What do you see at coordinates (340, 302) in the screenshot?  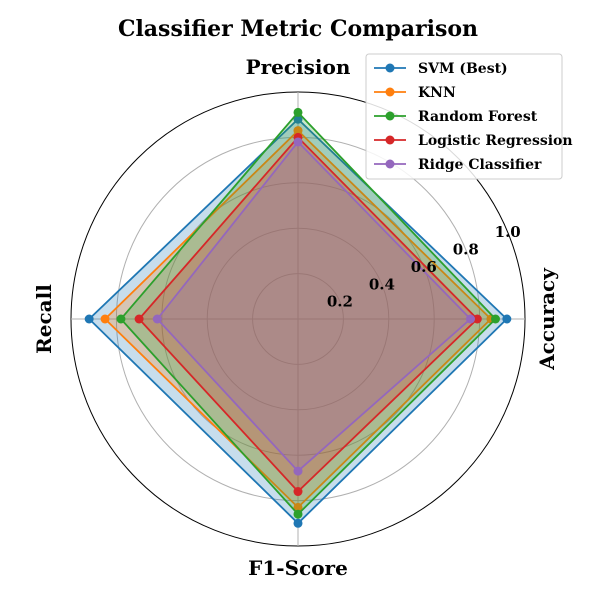 I see `rtick-label-1: 0.2` at bounding box center [340, 302].